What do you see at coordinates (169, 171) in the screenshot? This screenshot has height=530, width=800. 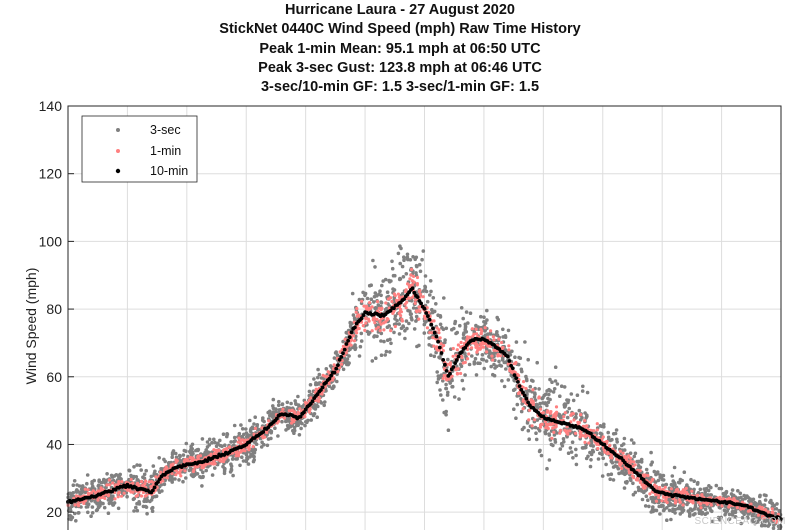 I see `legend-label-10-min: 10-min` at bounding box center [169, 171].